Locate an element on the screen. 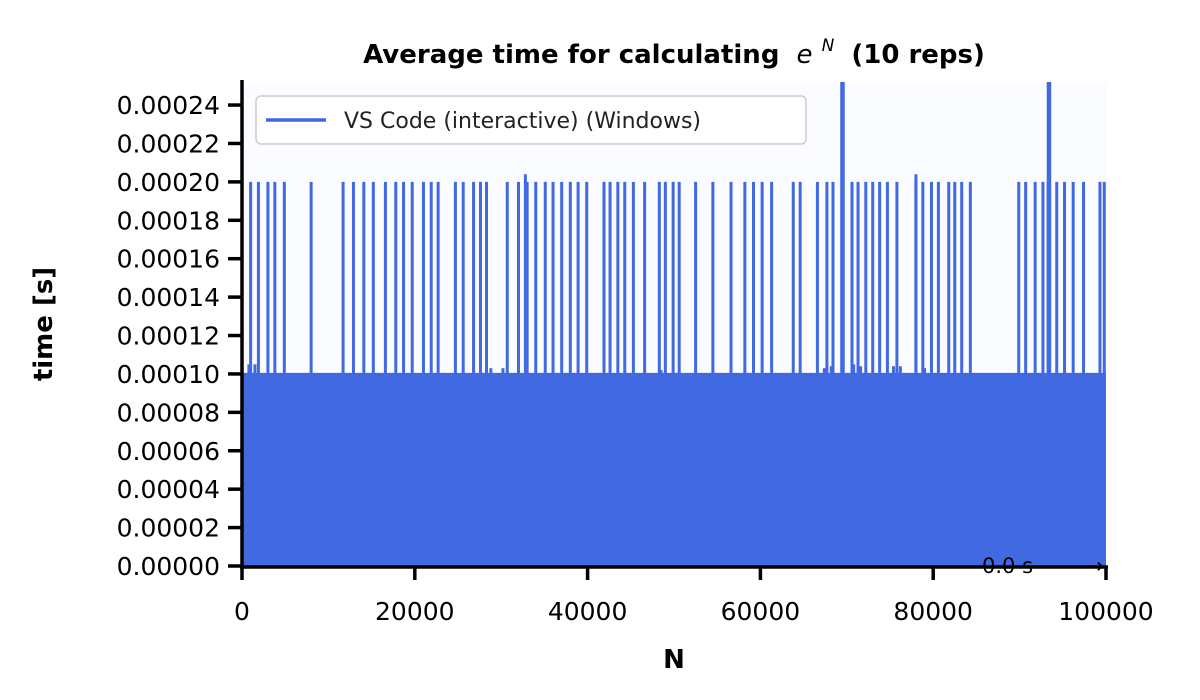 The height and width of the screenshot is (700, 1200). annotation-text: 0.0 s is located at coordinates (1007, 566).